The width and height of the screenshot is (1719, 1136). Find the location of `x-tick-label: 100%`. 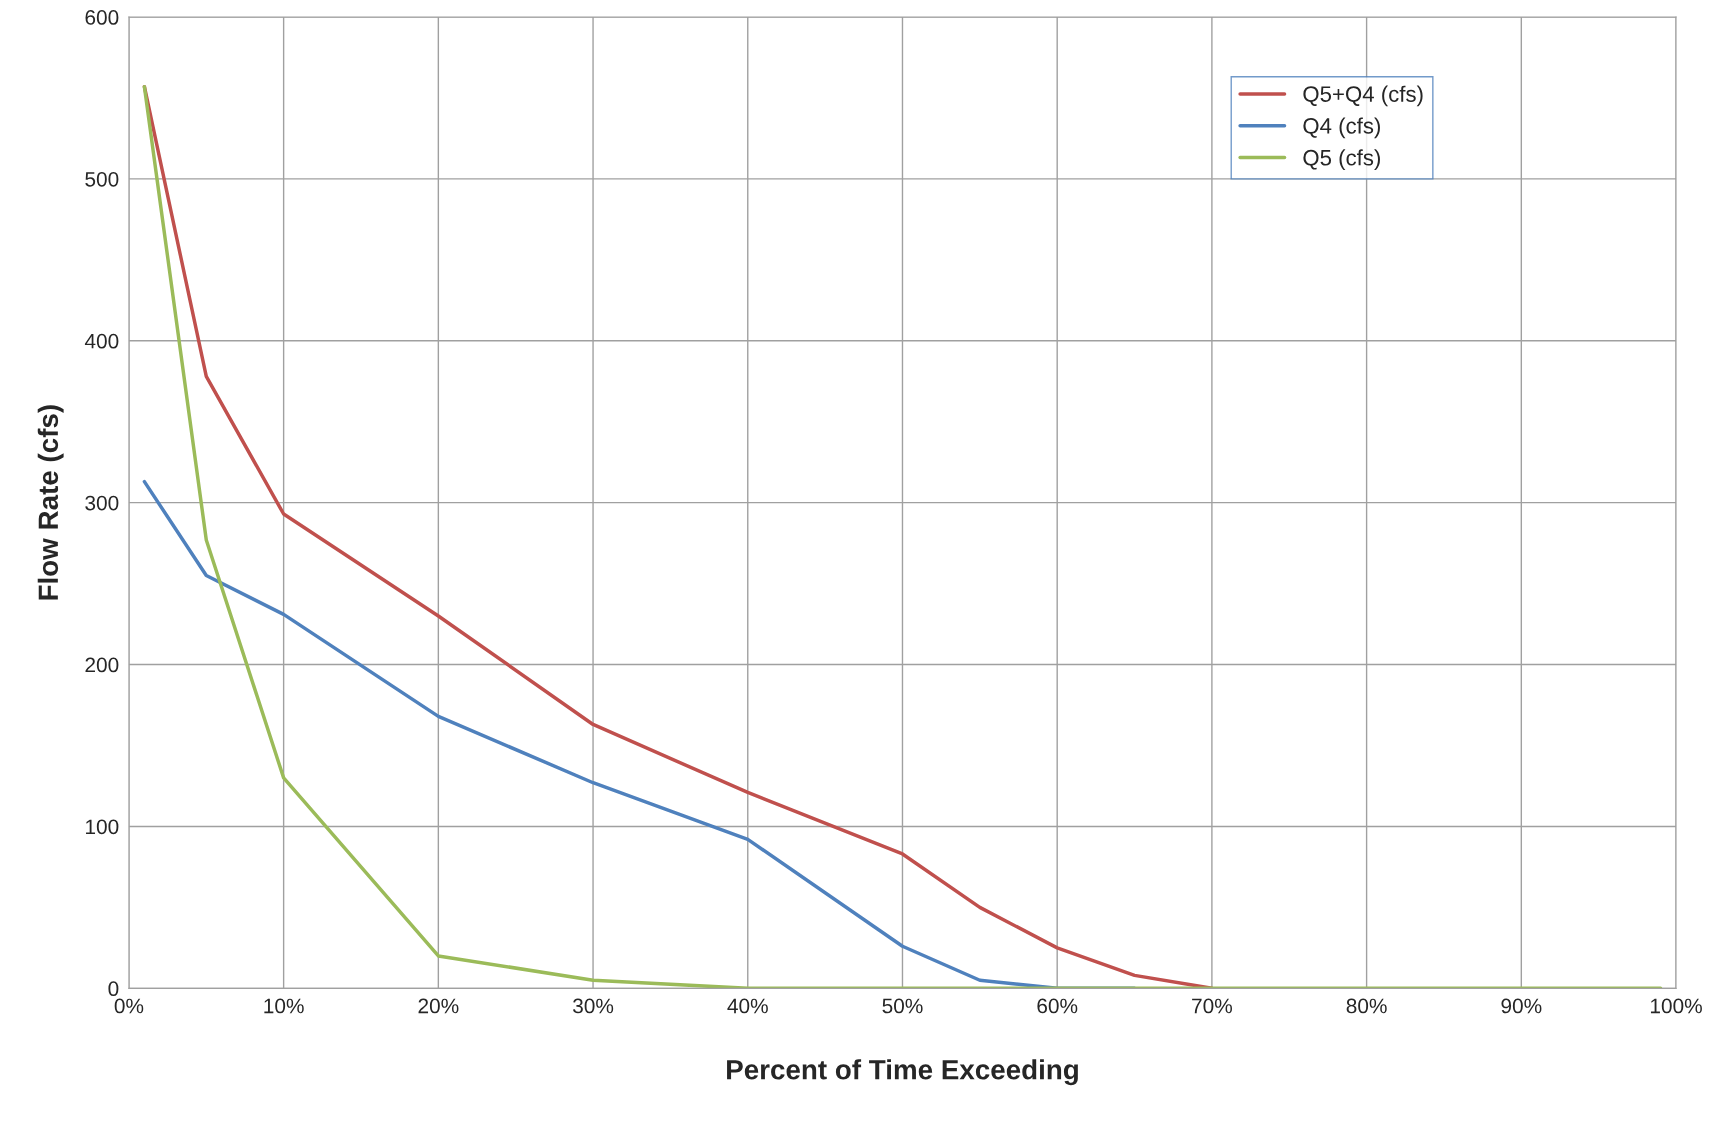

x-tick-label: 100% is located at coordinates (1676, 1006).